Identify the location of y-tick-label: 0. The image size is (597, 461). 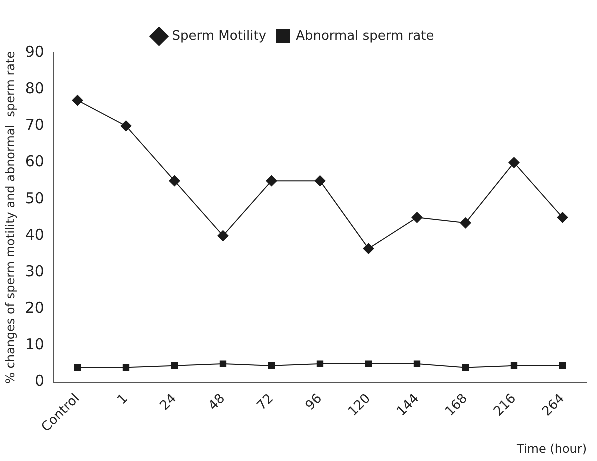
(39, 381).